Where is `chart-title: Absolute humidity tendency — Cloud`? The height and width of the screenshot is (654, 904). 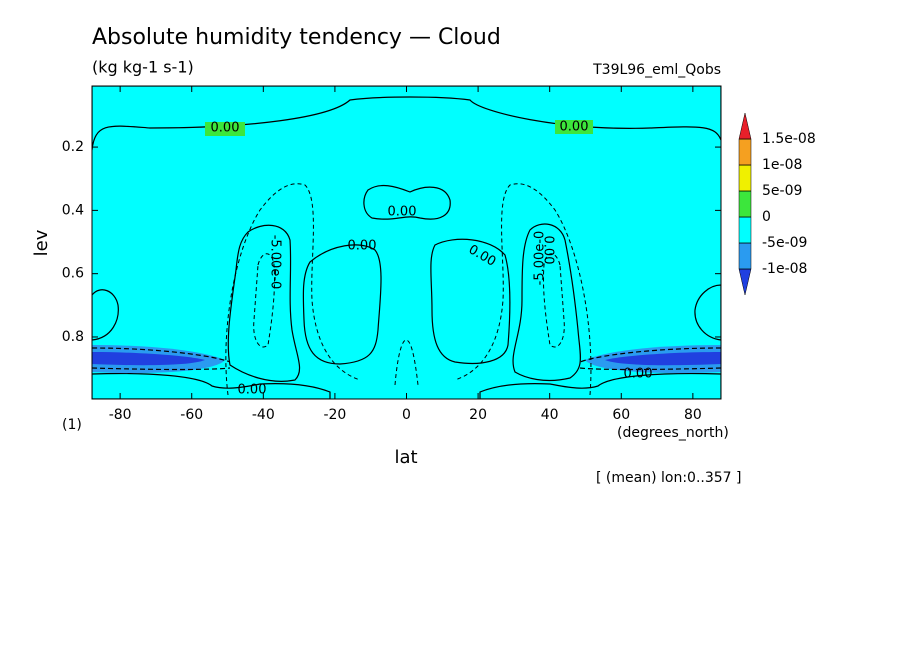 chart-title: Absolute humidity tendency — Cloud is located at coordinates (296, 37).